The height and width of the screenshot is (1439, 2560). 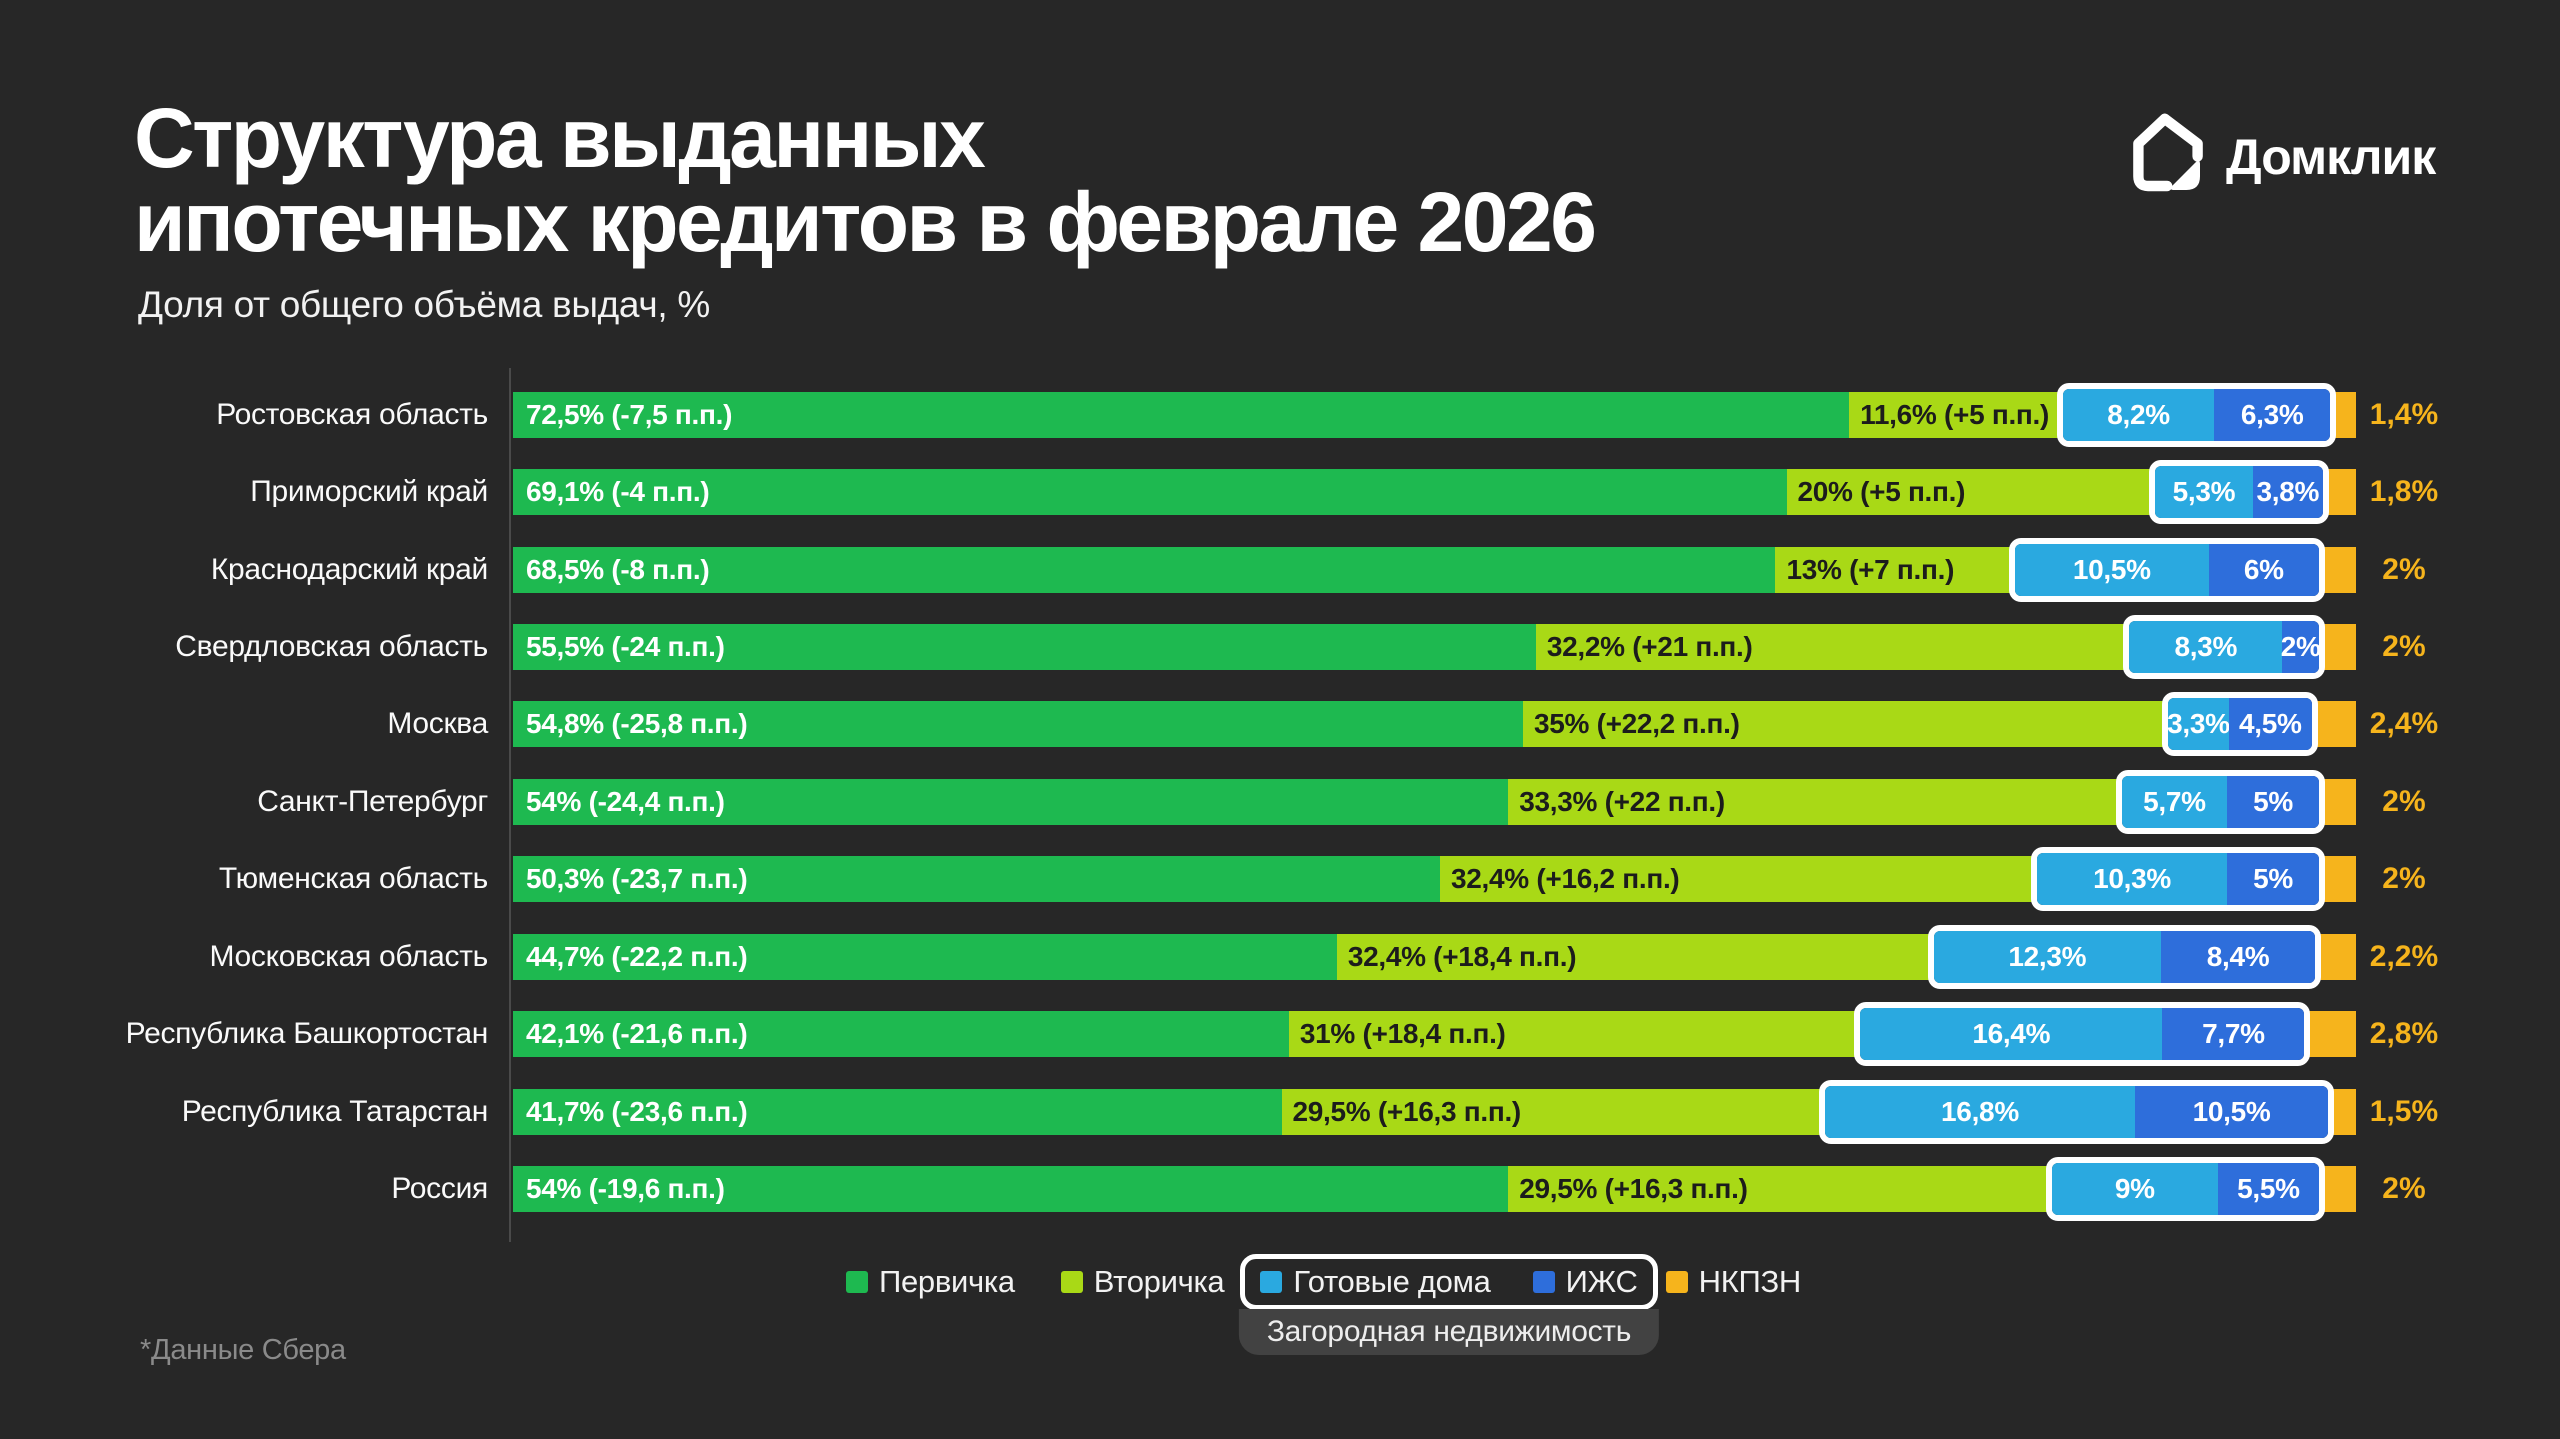 What do you see at coordinates (2404, 956) in the screenshot?
I see `nkpzn-value-label: 2,2%` at bounding box center [2404, 956].